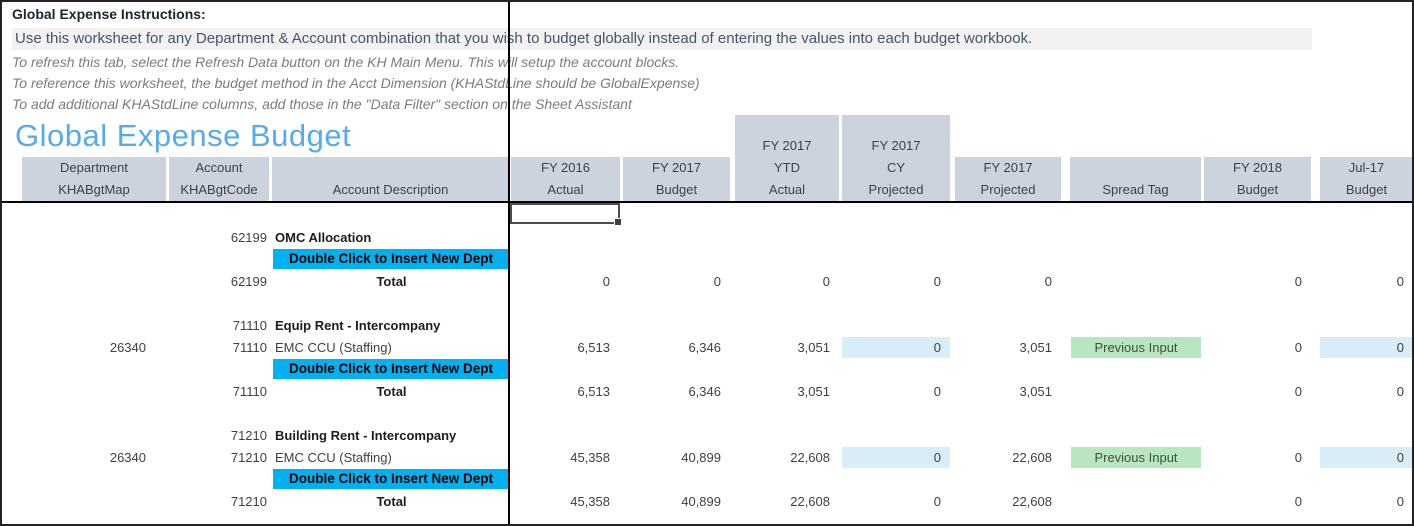  I want to click on col-header-account-description: Account Description, so click(390, 179).